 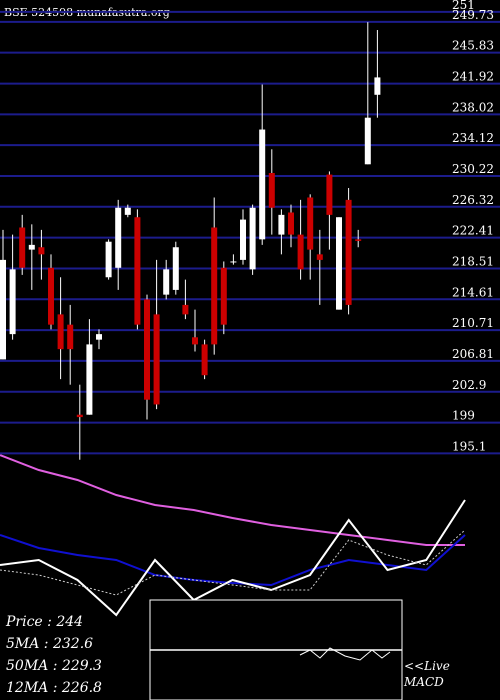 I want to click on macd-label: MACD, so click(x=423, y=682).